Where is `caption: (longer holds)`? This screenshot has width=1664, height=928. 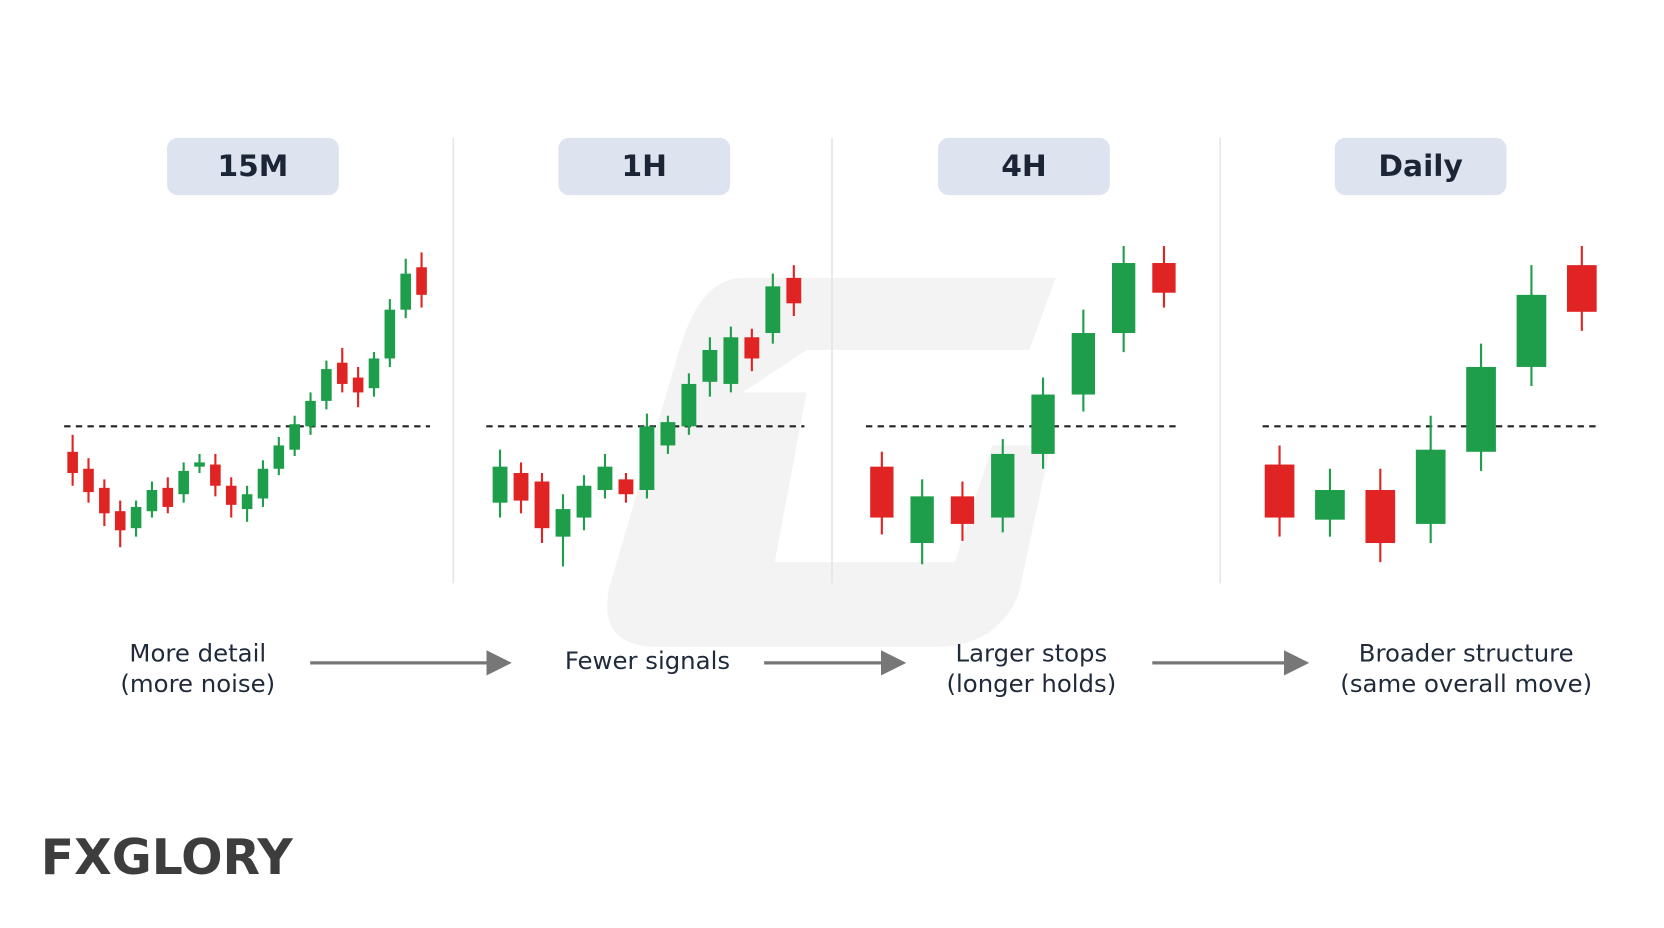 caption: (longer holds) is located at coordinates (1032, 683).